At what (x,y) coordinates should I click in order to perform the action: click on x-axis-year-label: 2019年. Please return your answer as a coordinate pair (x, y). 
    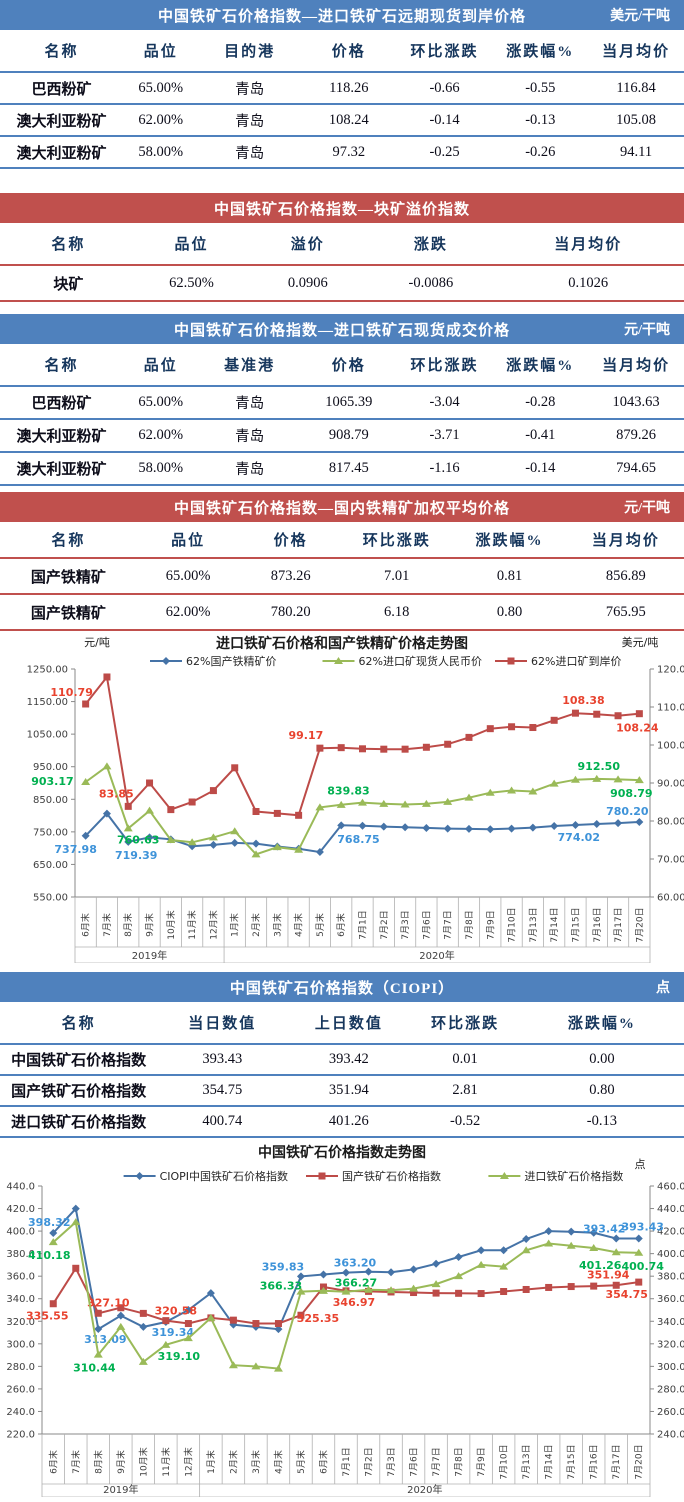
    Looking at the image, I should click on (120, 1489).